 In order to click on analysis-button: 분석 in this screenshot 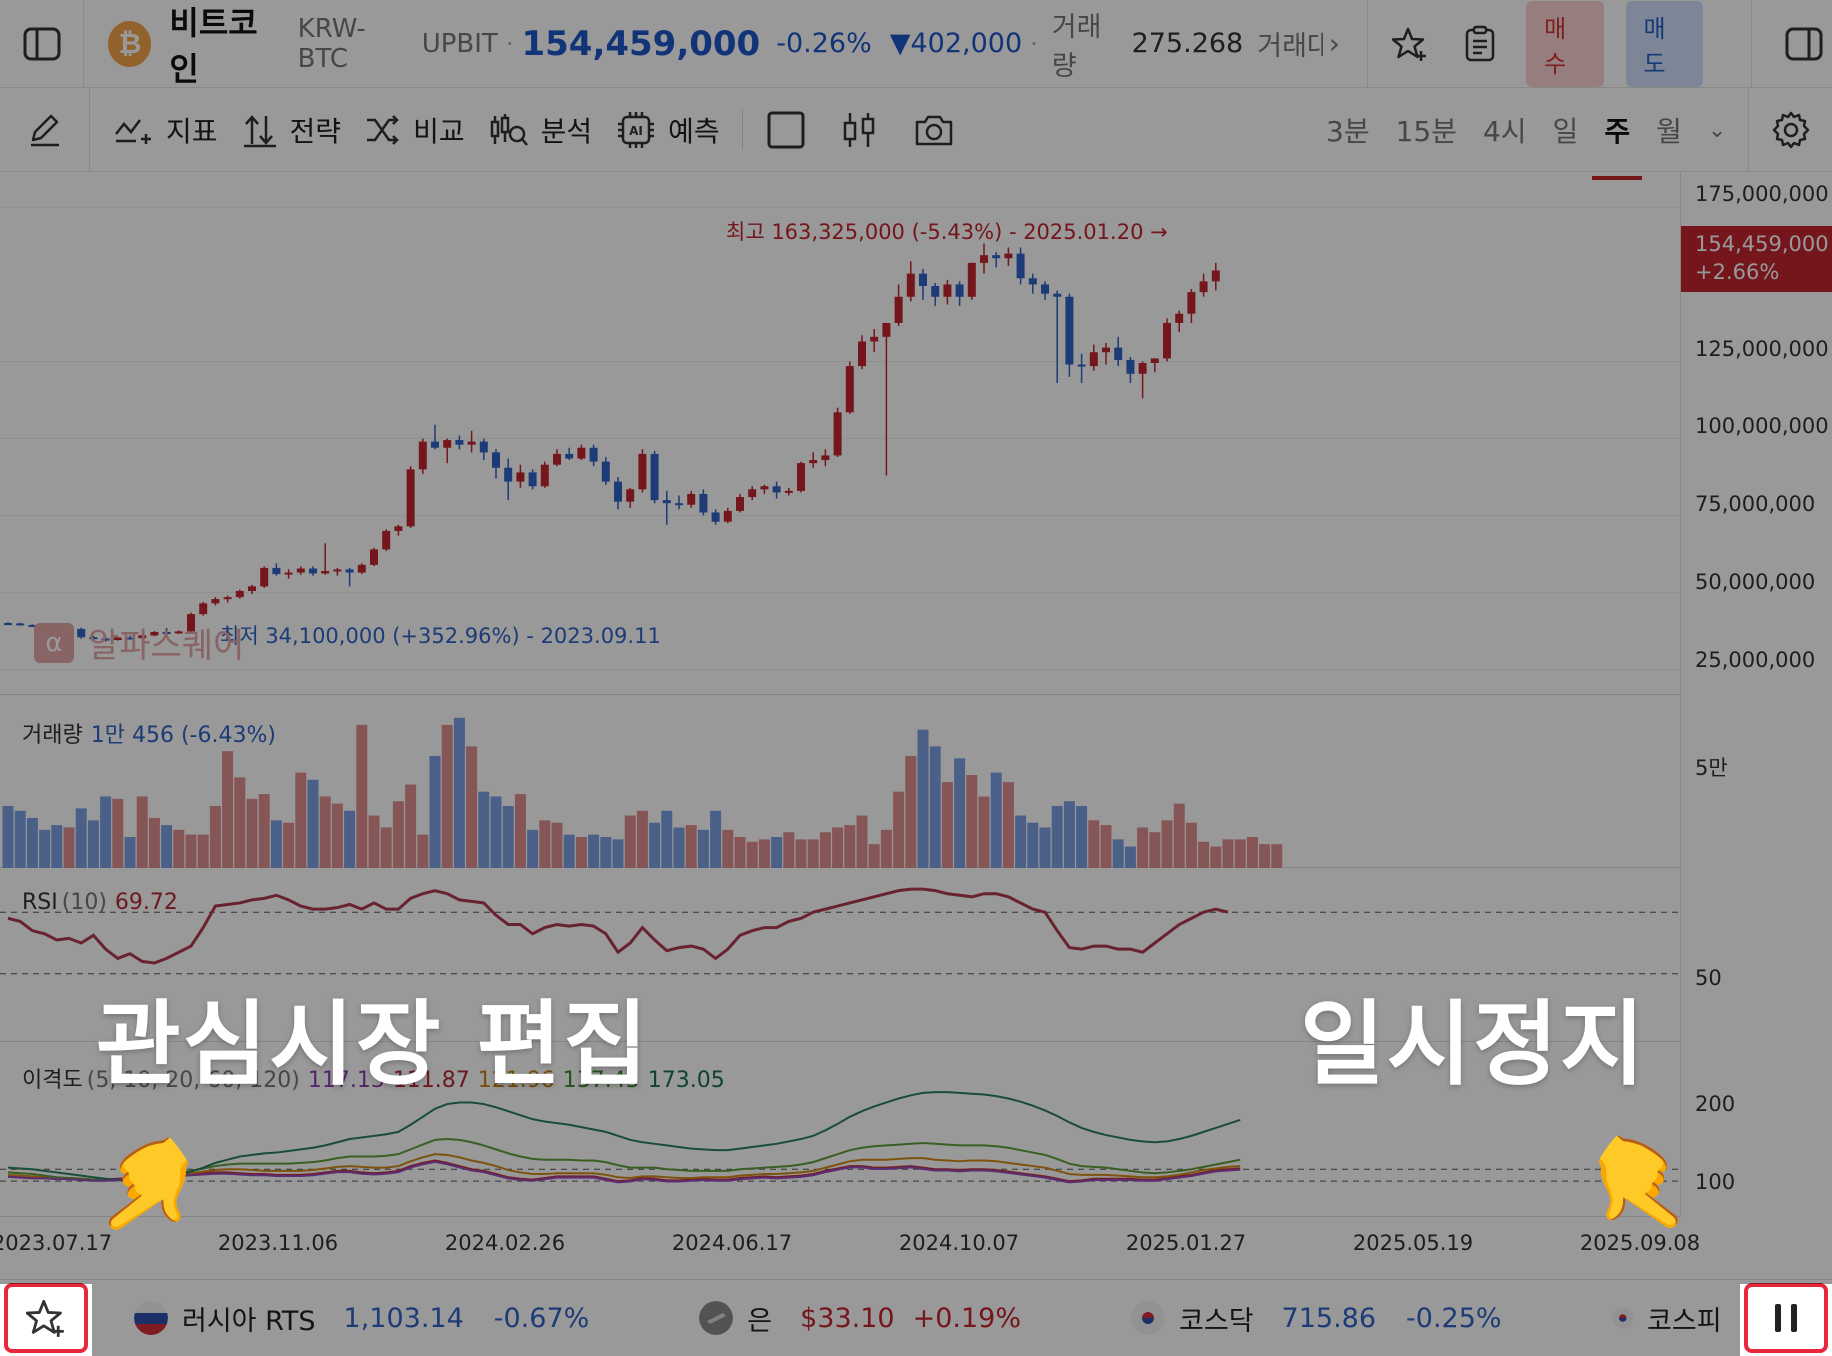, I will do `click(540, 130)`.